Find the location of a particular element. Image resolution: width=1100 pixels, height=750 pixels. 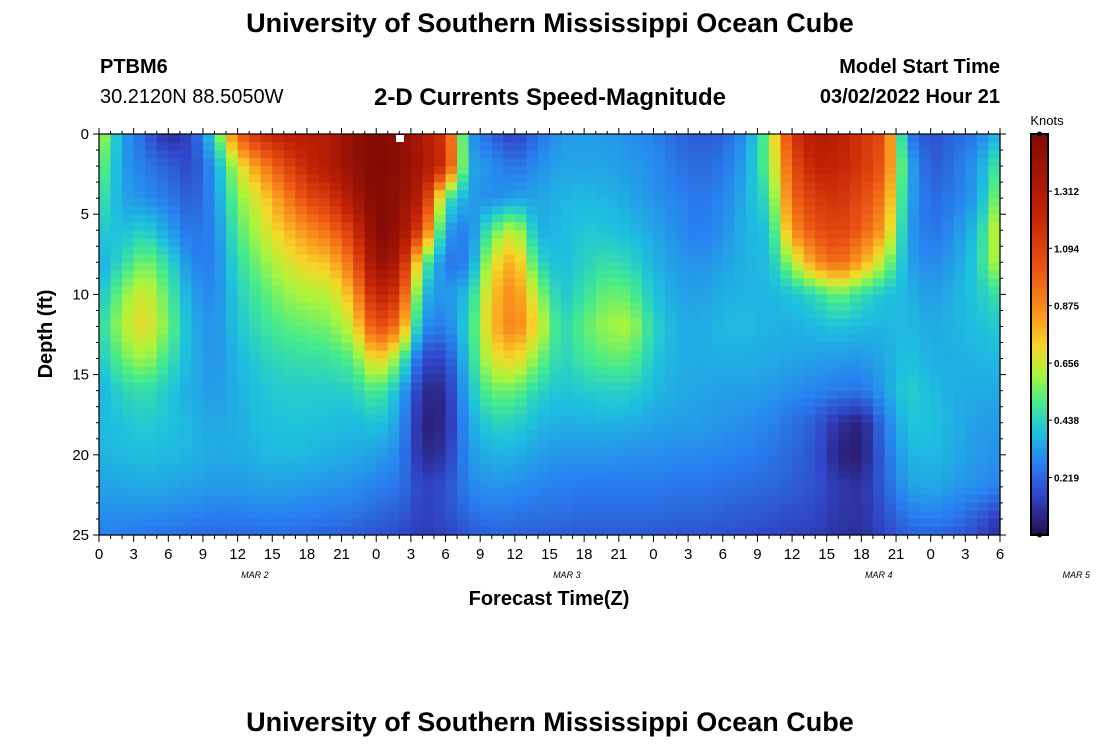

x-tick-label: 3 is located at coordinates (411, 554).